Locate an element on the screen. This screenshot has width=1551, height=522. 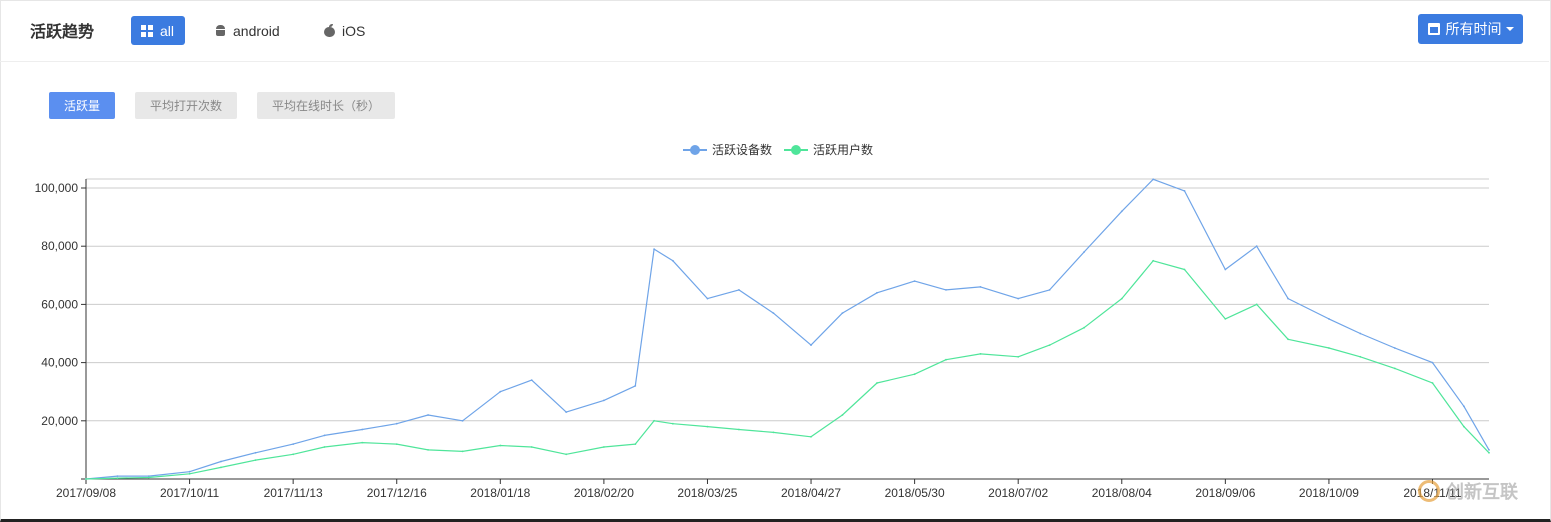
tab-ios-label: iOS is located at coordinates (354, 30).